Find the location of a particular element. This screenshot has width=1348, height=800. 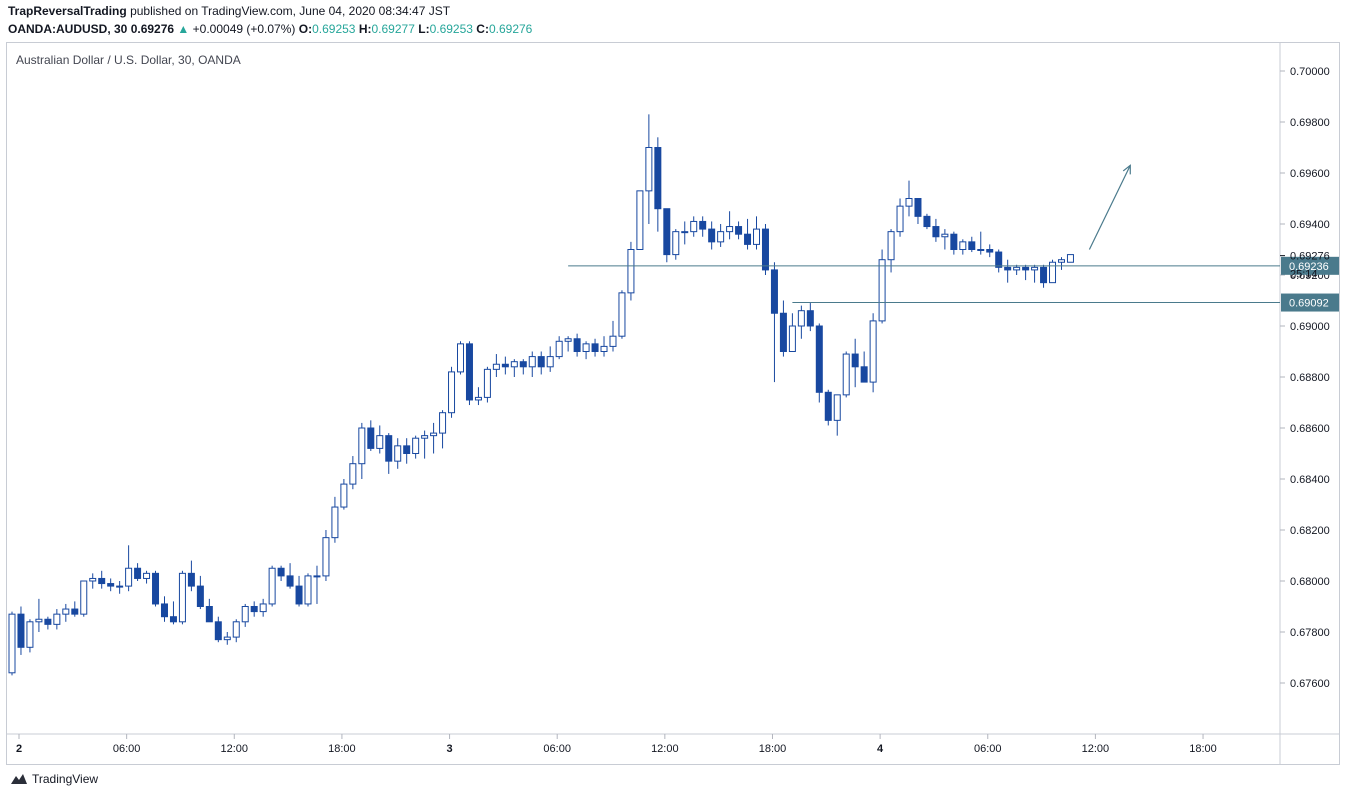

close-label: C: is located at coordinates (482, 29).